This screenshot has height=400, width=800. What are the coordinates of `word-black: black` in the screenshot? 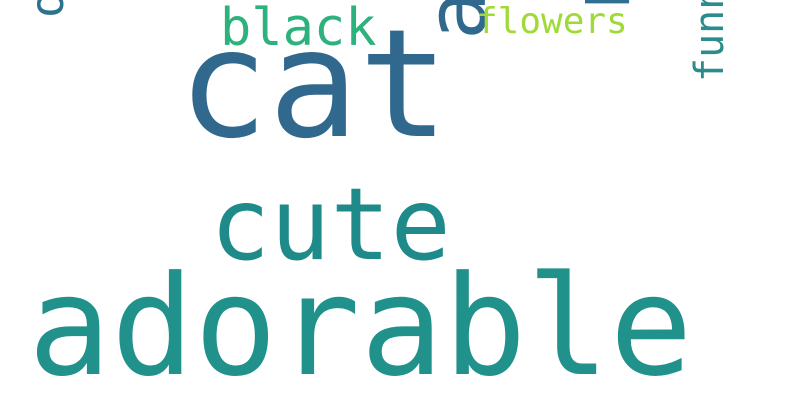 It's located at (298, 29).